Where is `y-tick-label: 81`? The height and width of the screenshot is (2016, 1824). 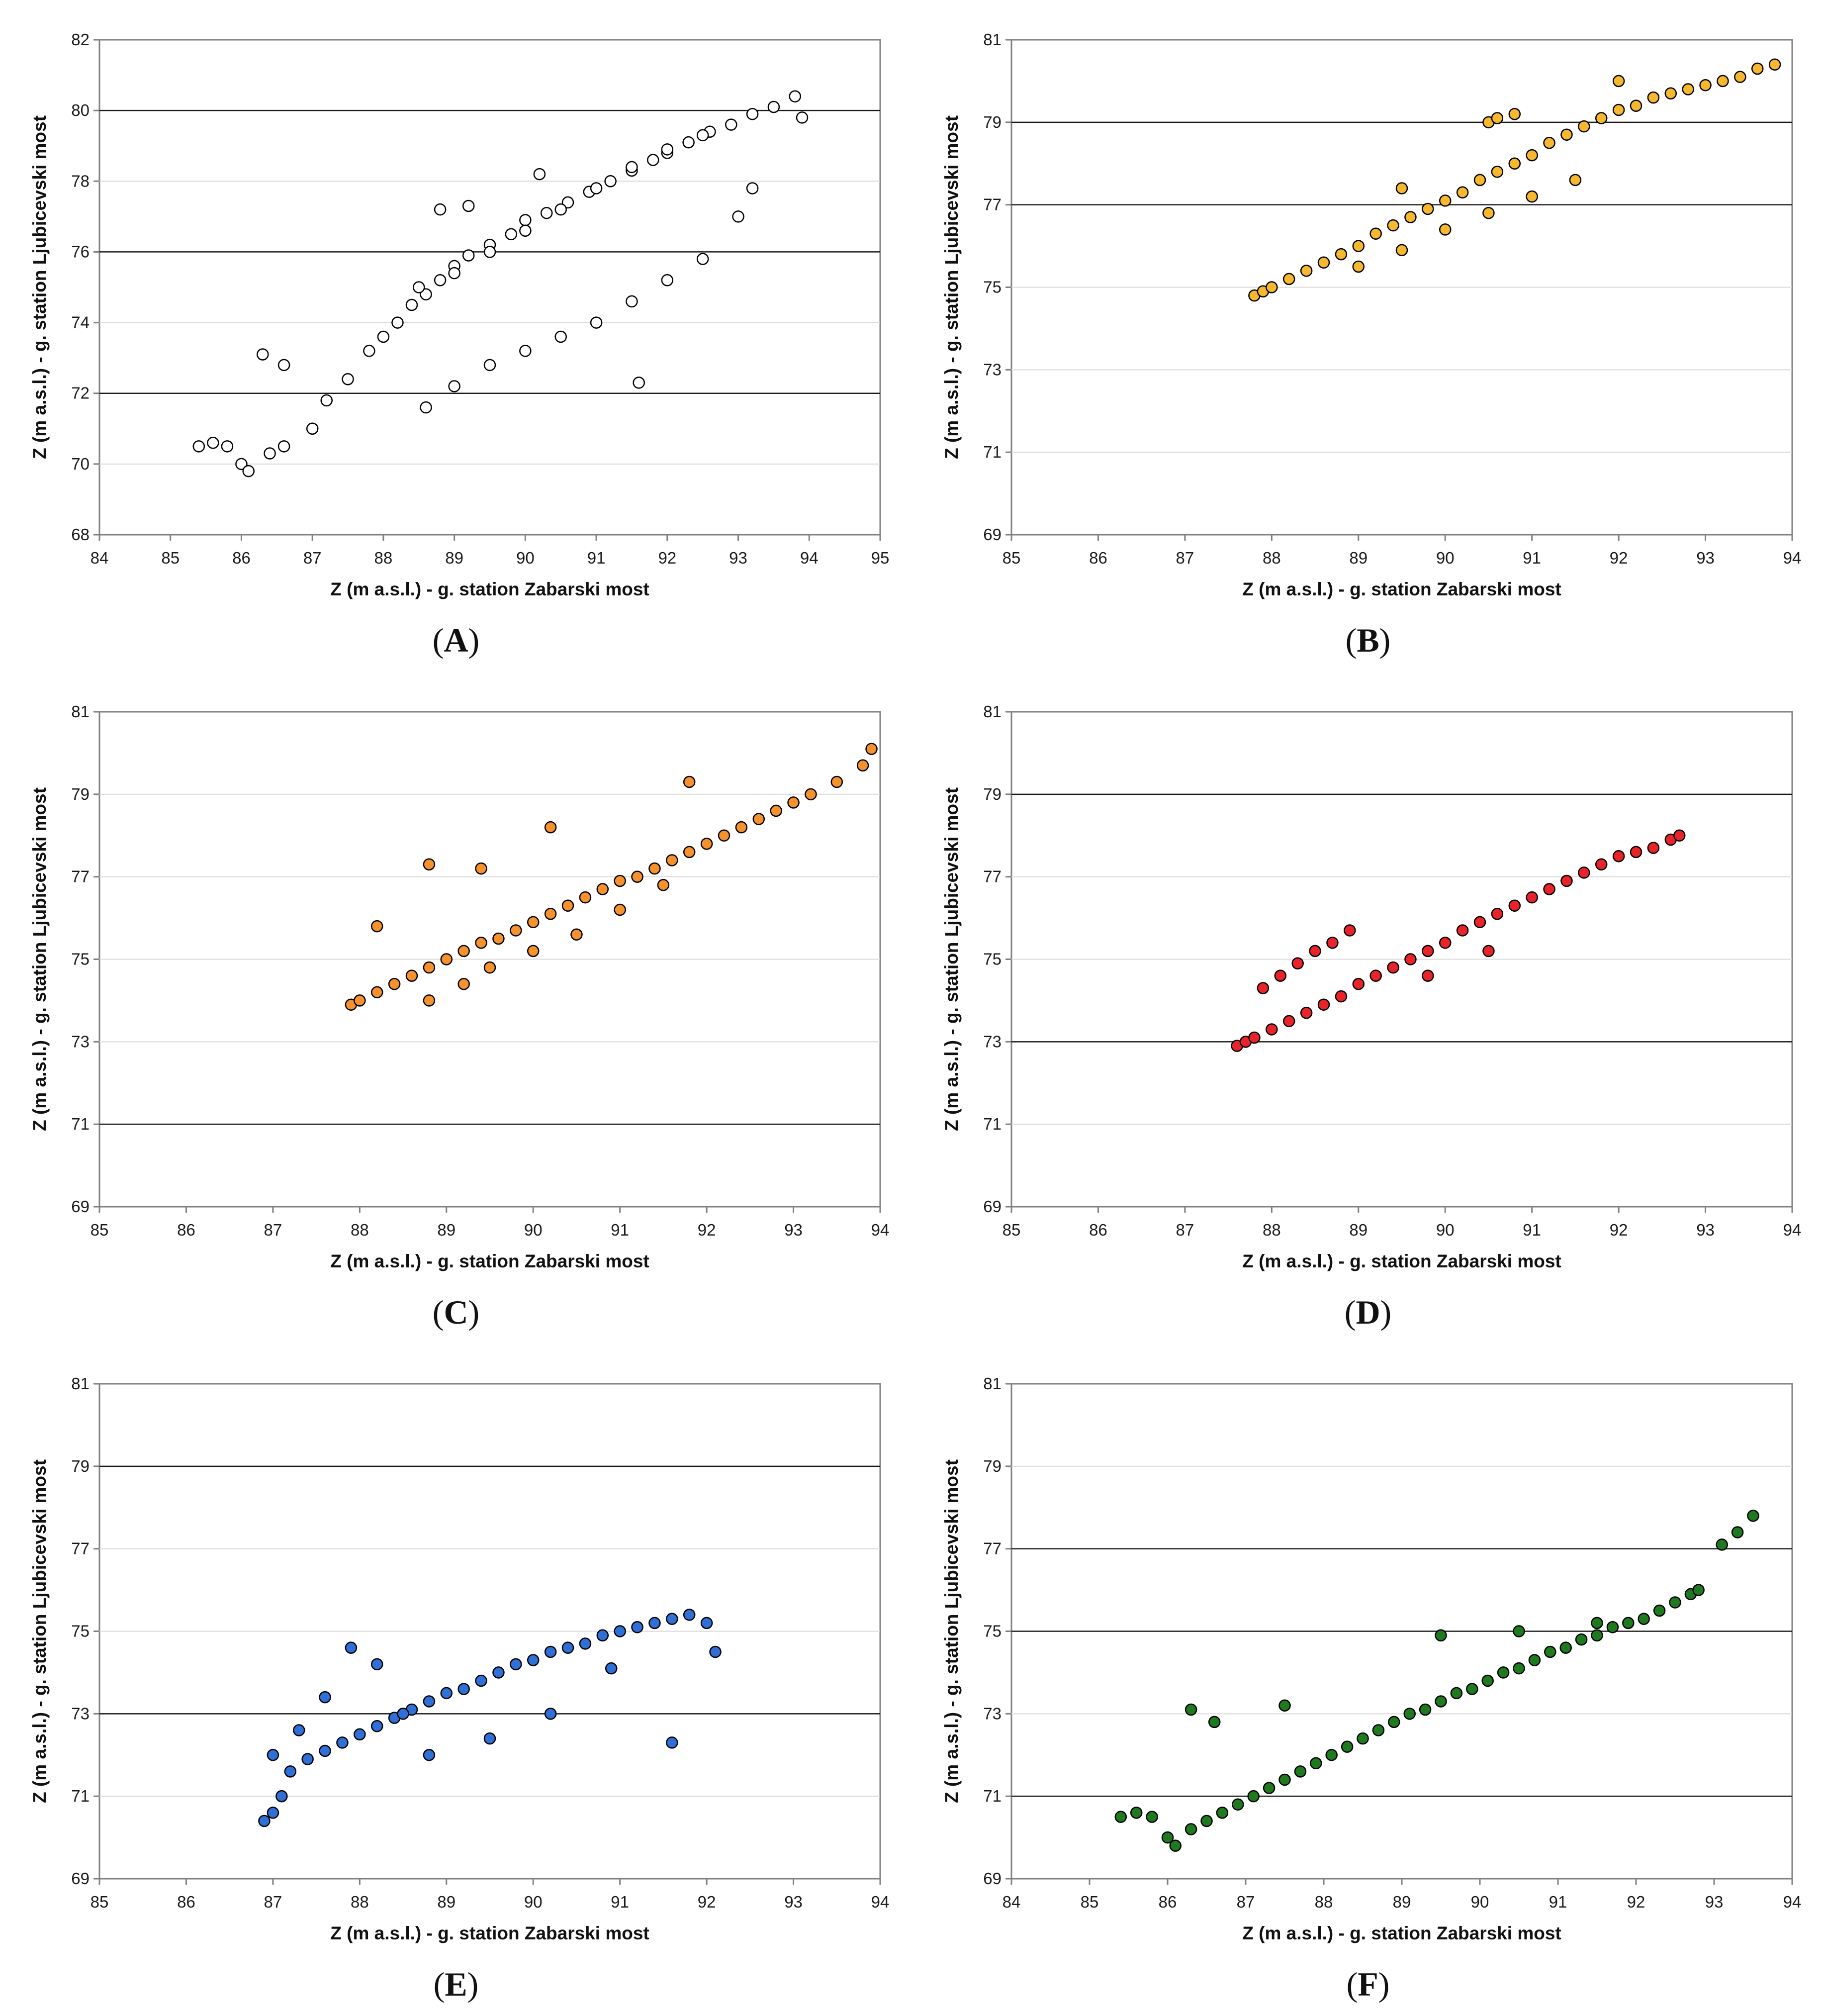
y-tick-label: 81 is located at coordinates (992, 1383).